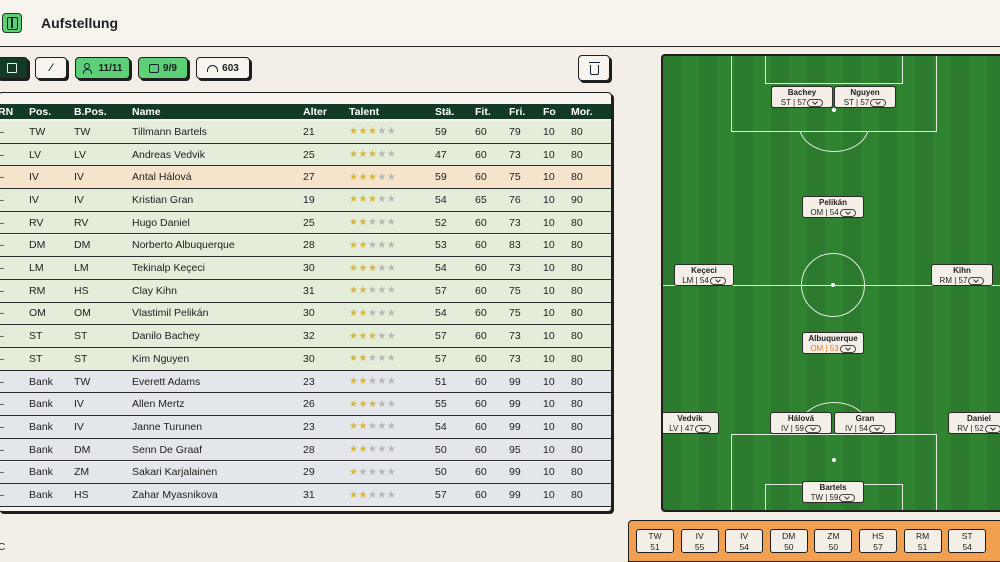  Describe the element at coordinates (978, 418) in the screenshot. I see `player-name: Daniel` at that location.